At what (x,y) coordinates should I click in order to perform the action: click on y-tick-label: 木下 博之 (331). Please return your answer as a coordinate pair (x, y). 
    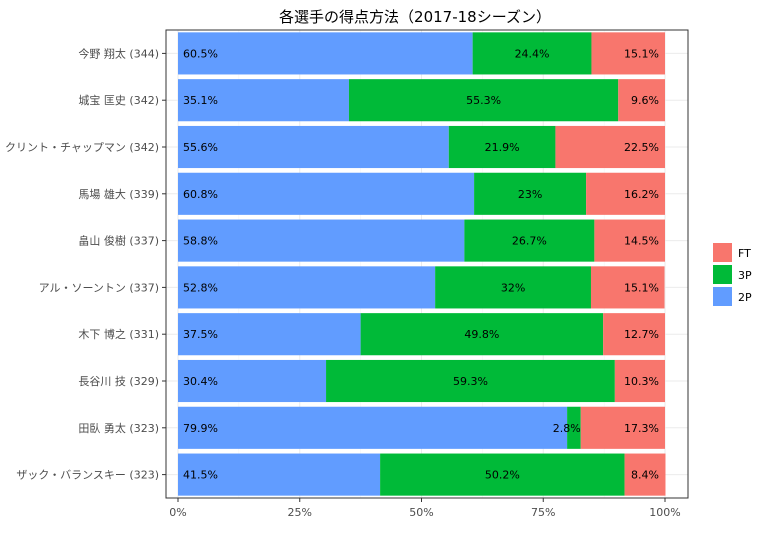
    Looking at the image, I should click on (118, 334).